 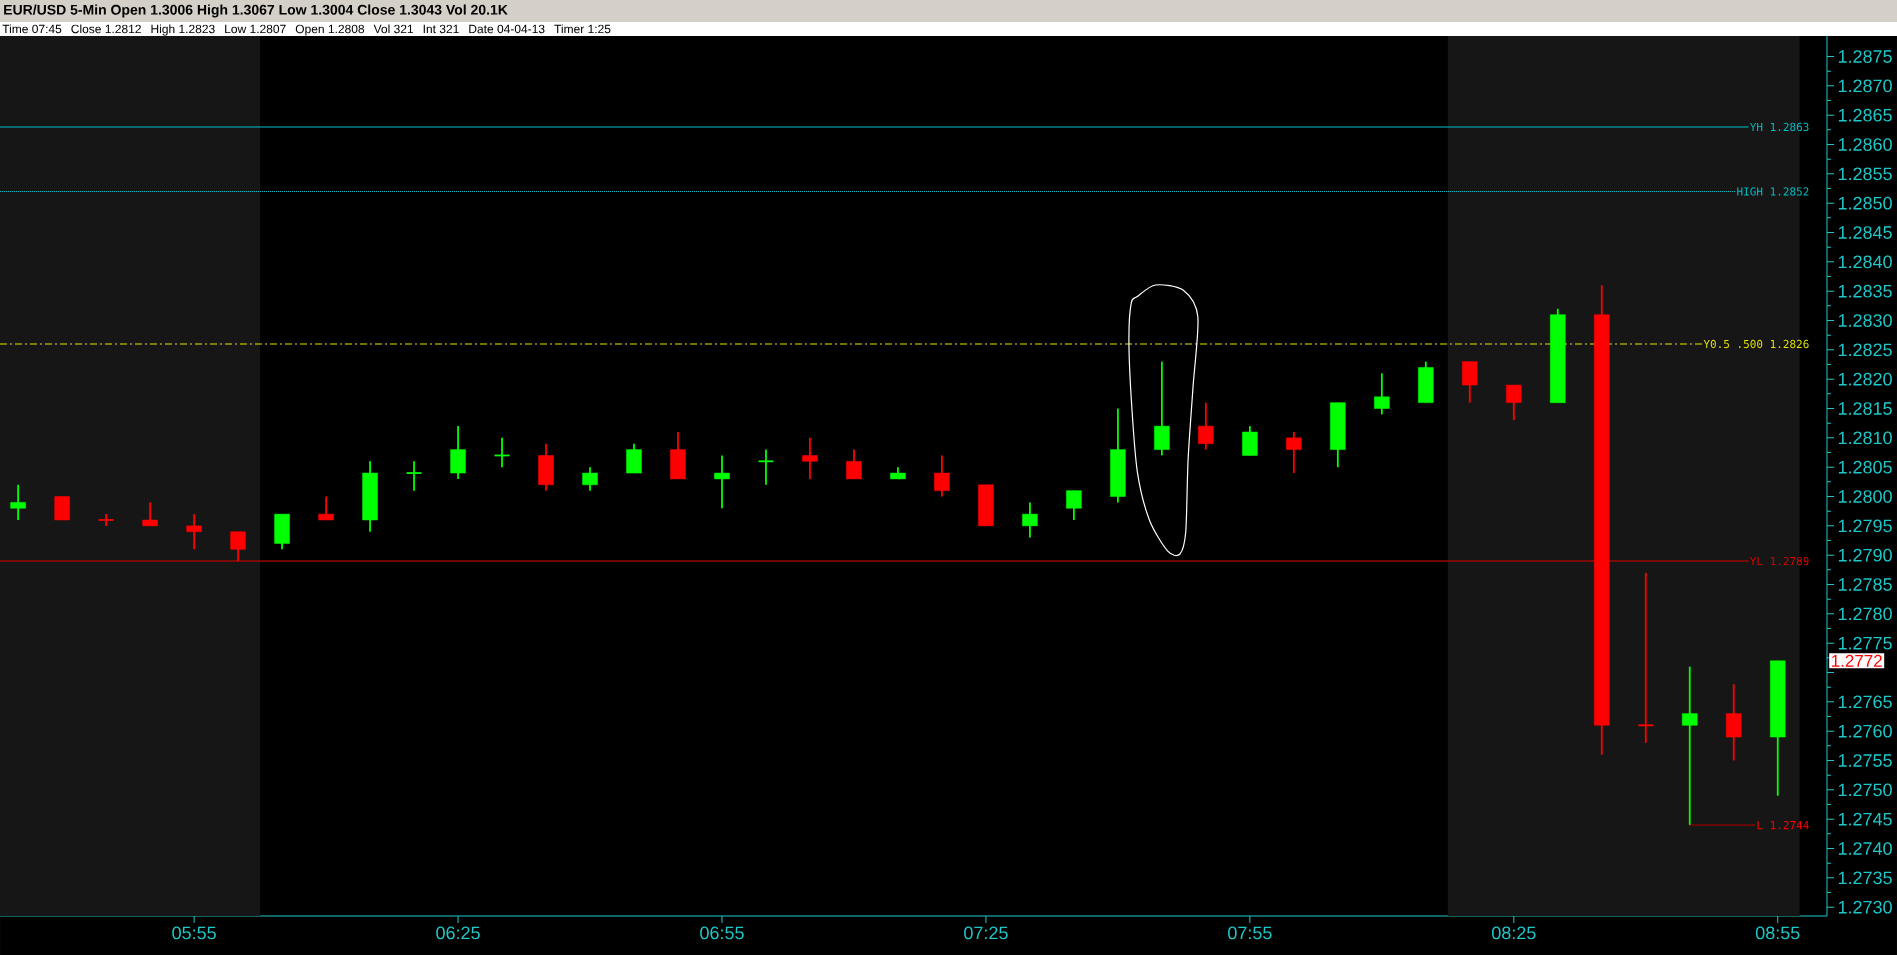 What do you see at coordinates (1865, 819) in the screenshot?
I see `y-tick-label: 1.2745` at bounding box center [1865, 819].